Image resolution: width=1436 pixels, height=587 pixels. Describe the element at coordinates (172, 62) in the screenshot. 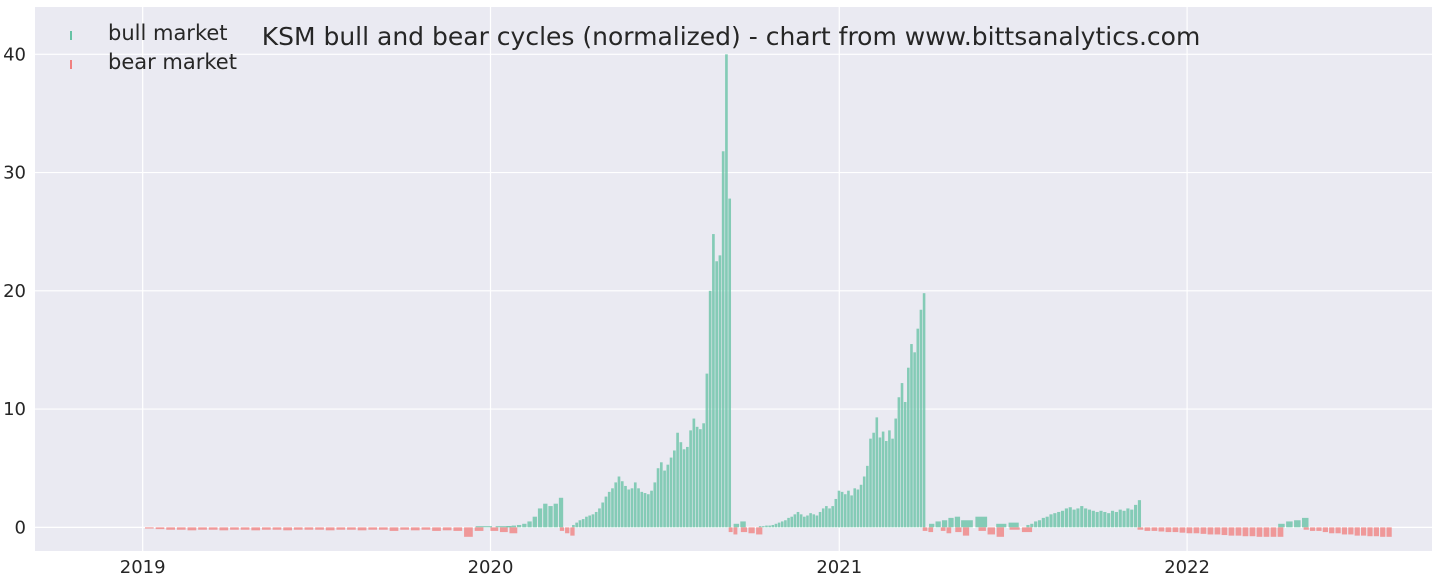

I see `legend-label-bear: bear market` at that location.